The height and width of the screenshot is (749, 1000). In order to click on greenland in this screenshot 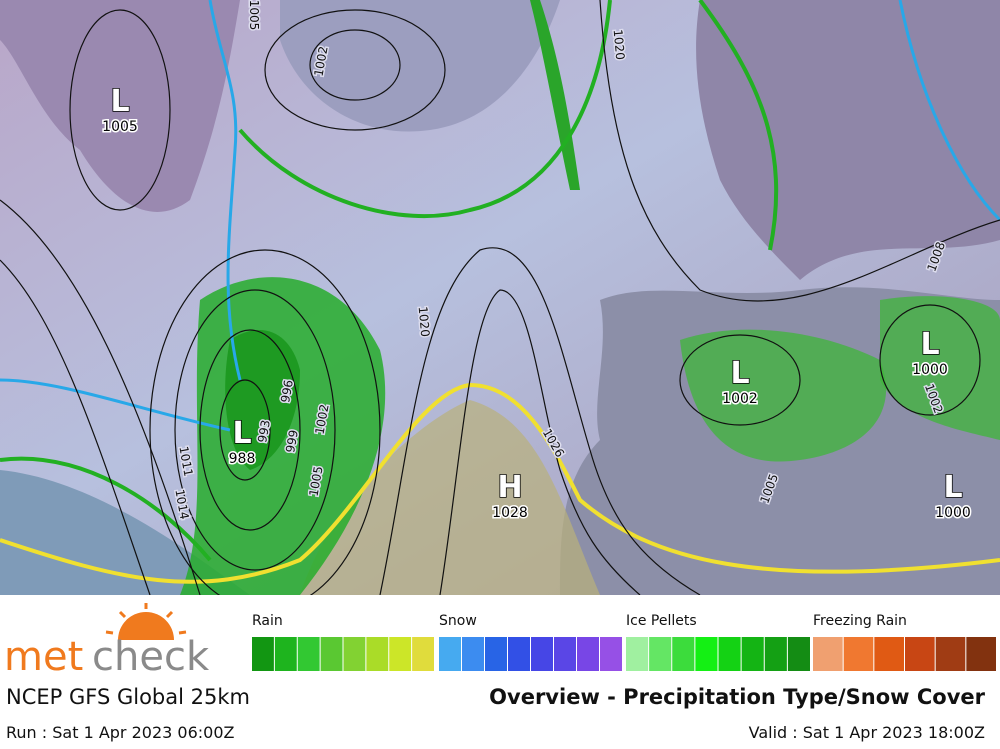, I will do `click(120, 106)`.